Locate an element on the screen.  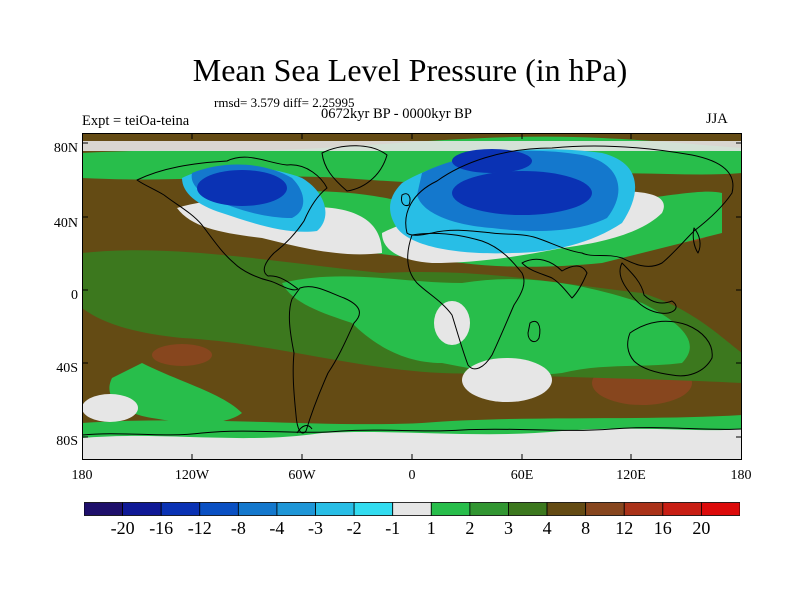
lon-label-180e: 180 is located at coordinates (741, 475).